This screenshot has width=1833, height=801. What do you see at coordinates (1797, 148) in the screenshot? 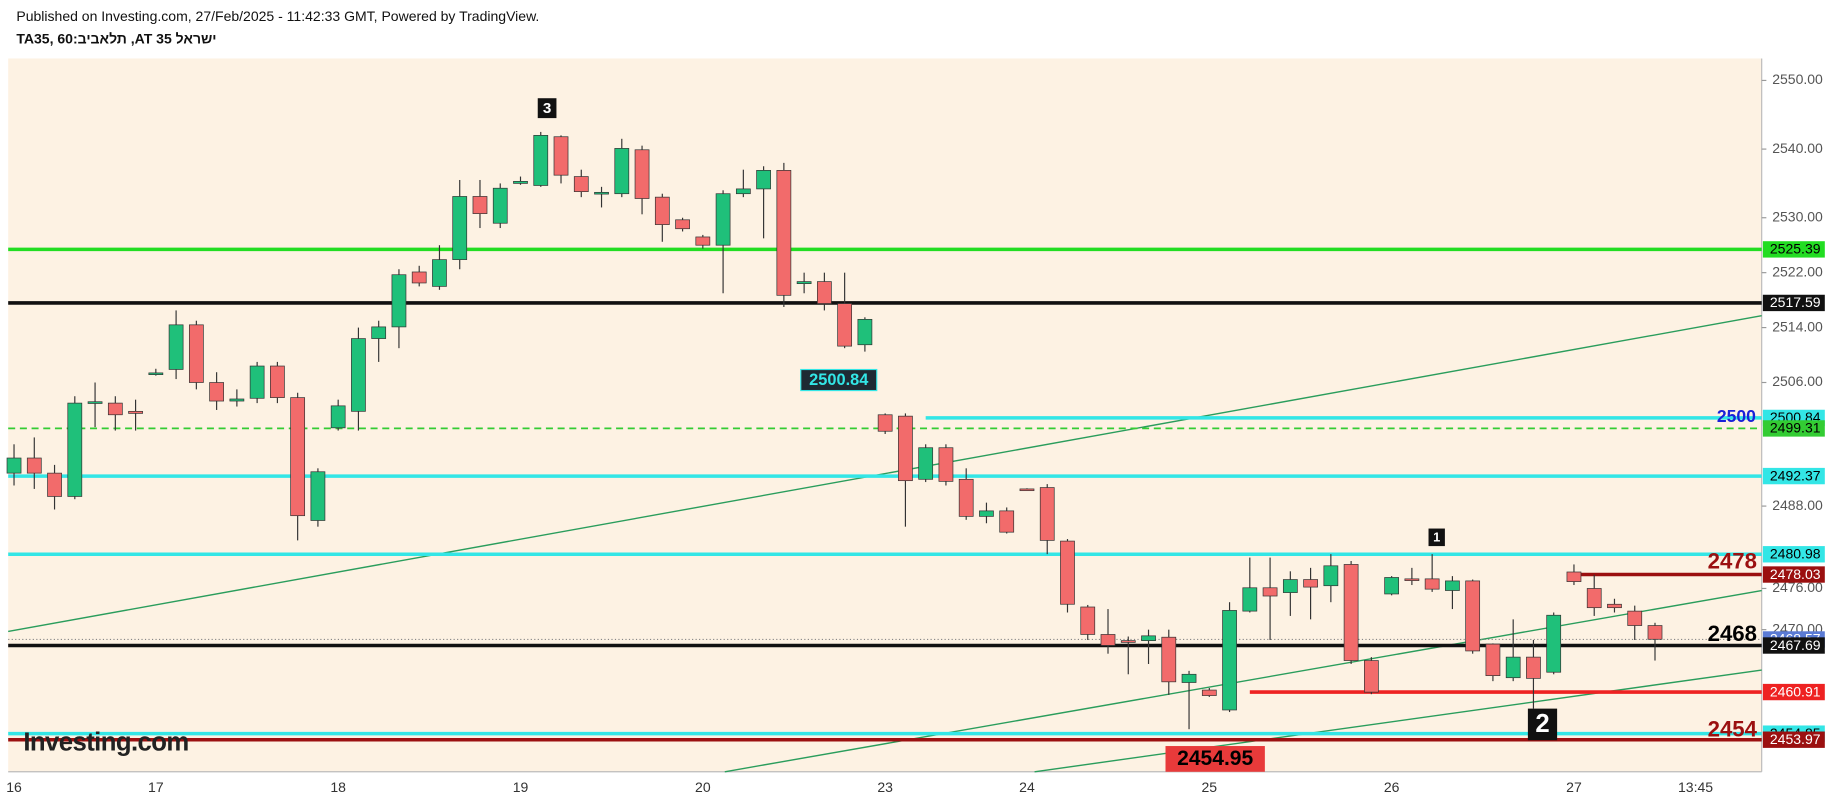
I see `y-tick-label: 2540.00` at bounding box center [1797, 148].